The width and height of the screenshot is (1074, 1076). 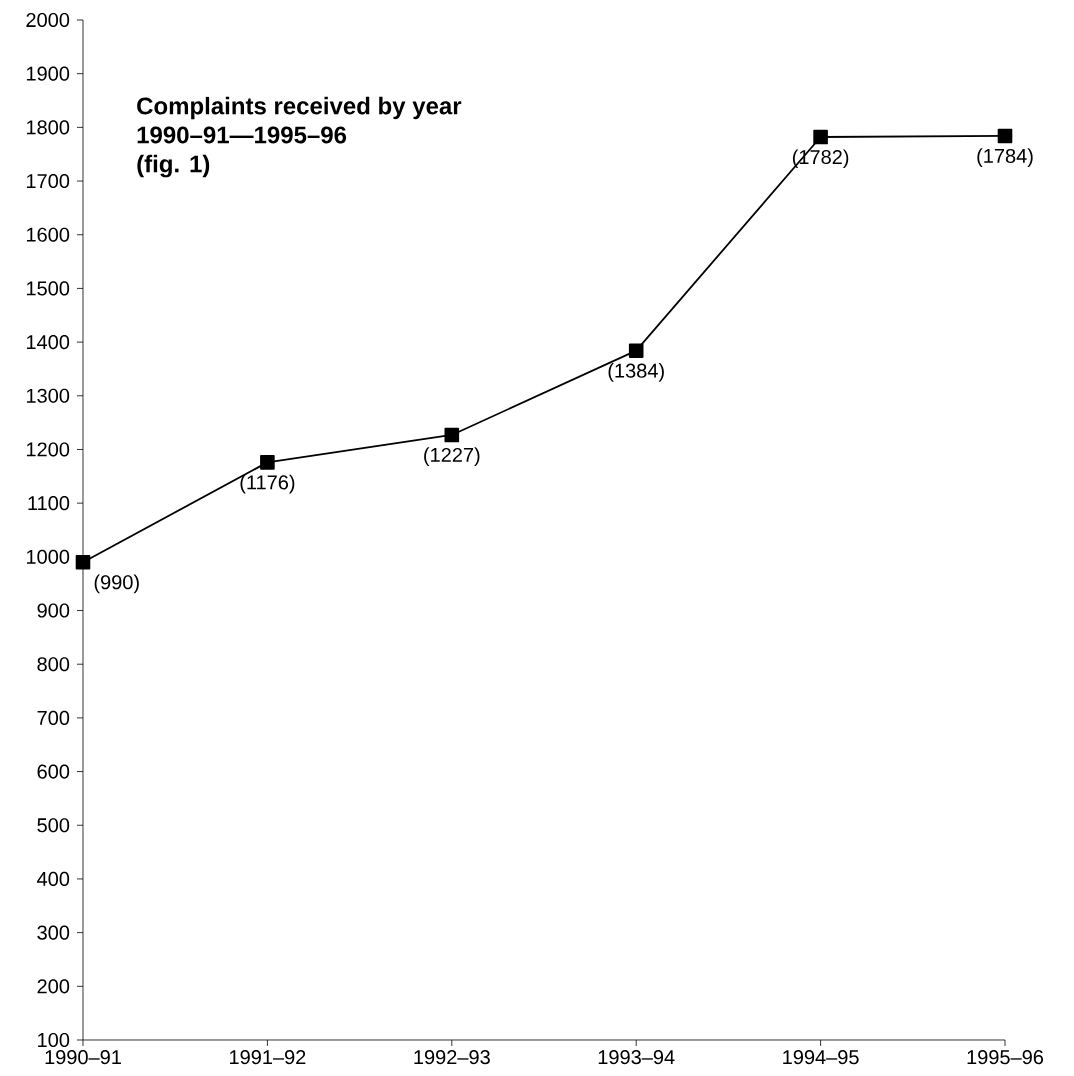 What do you see at coordinates (53, 879) in the screenshot?
I see `y-tick-label: 400` at bounding box center [53, 879].